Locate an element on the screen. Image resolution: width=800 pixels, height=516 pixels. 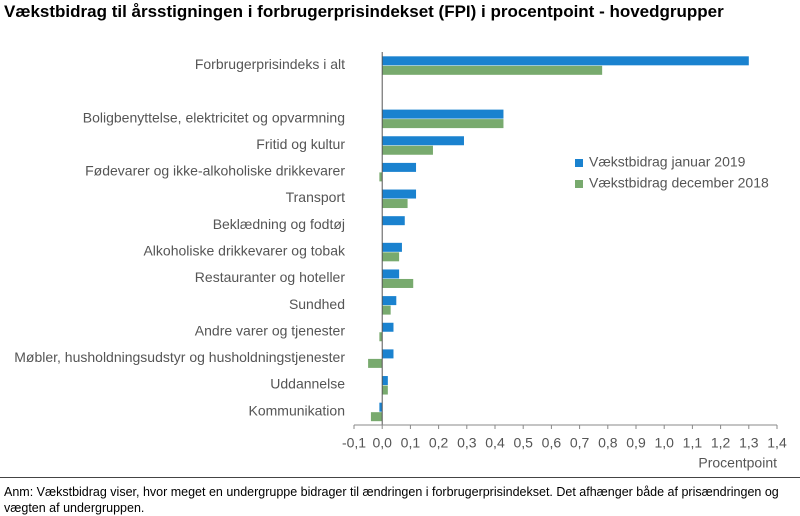
y-tick-label: Andre varer og tjenester is located at coordinates (270, 330).